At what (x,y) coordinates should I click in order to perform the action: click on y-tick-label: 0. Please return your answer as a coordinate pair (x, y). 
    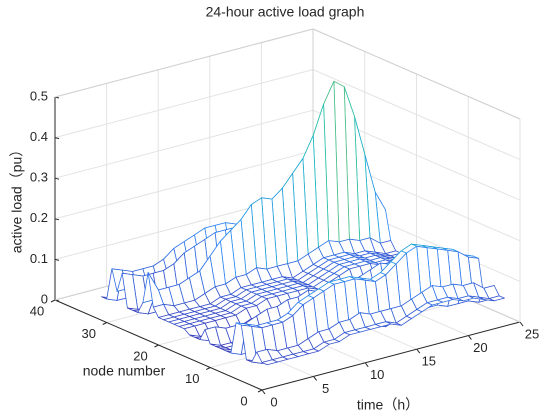
    Looking at the image, I should click on (243, 400).